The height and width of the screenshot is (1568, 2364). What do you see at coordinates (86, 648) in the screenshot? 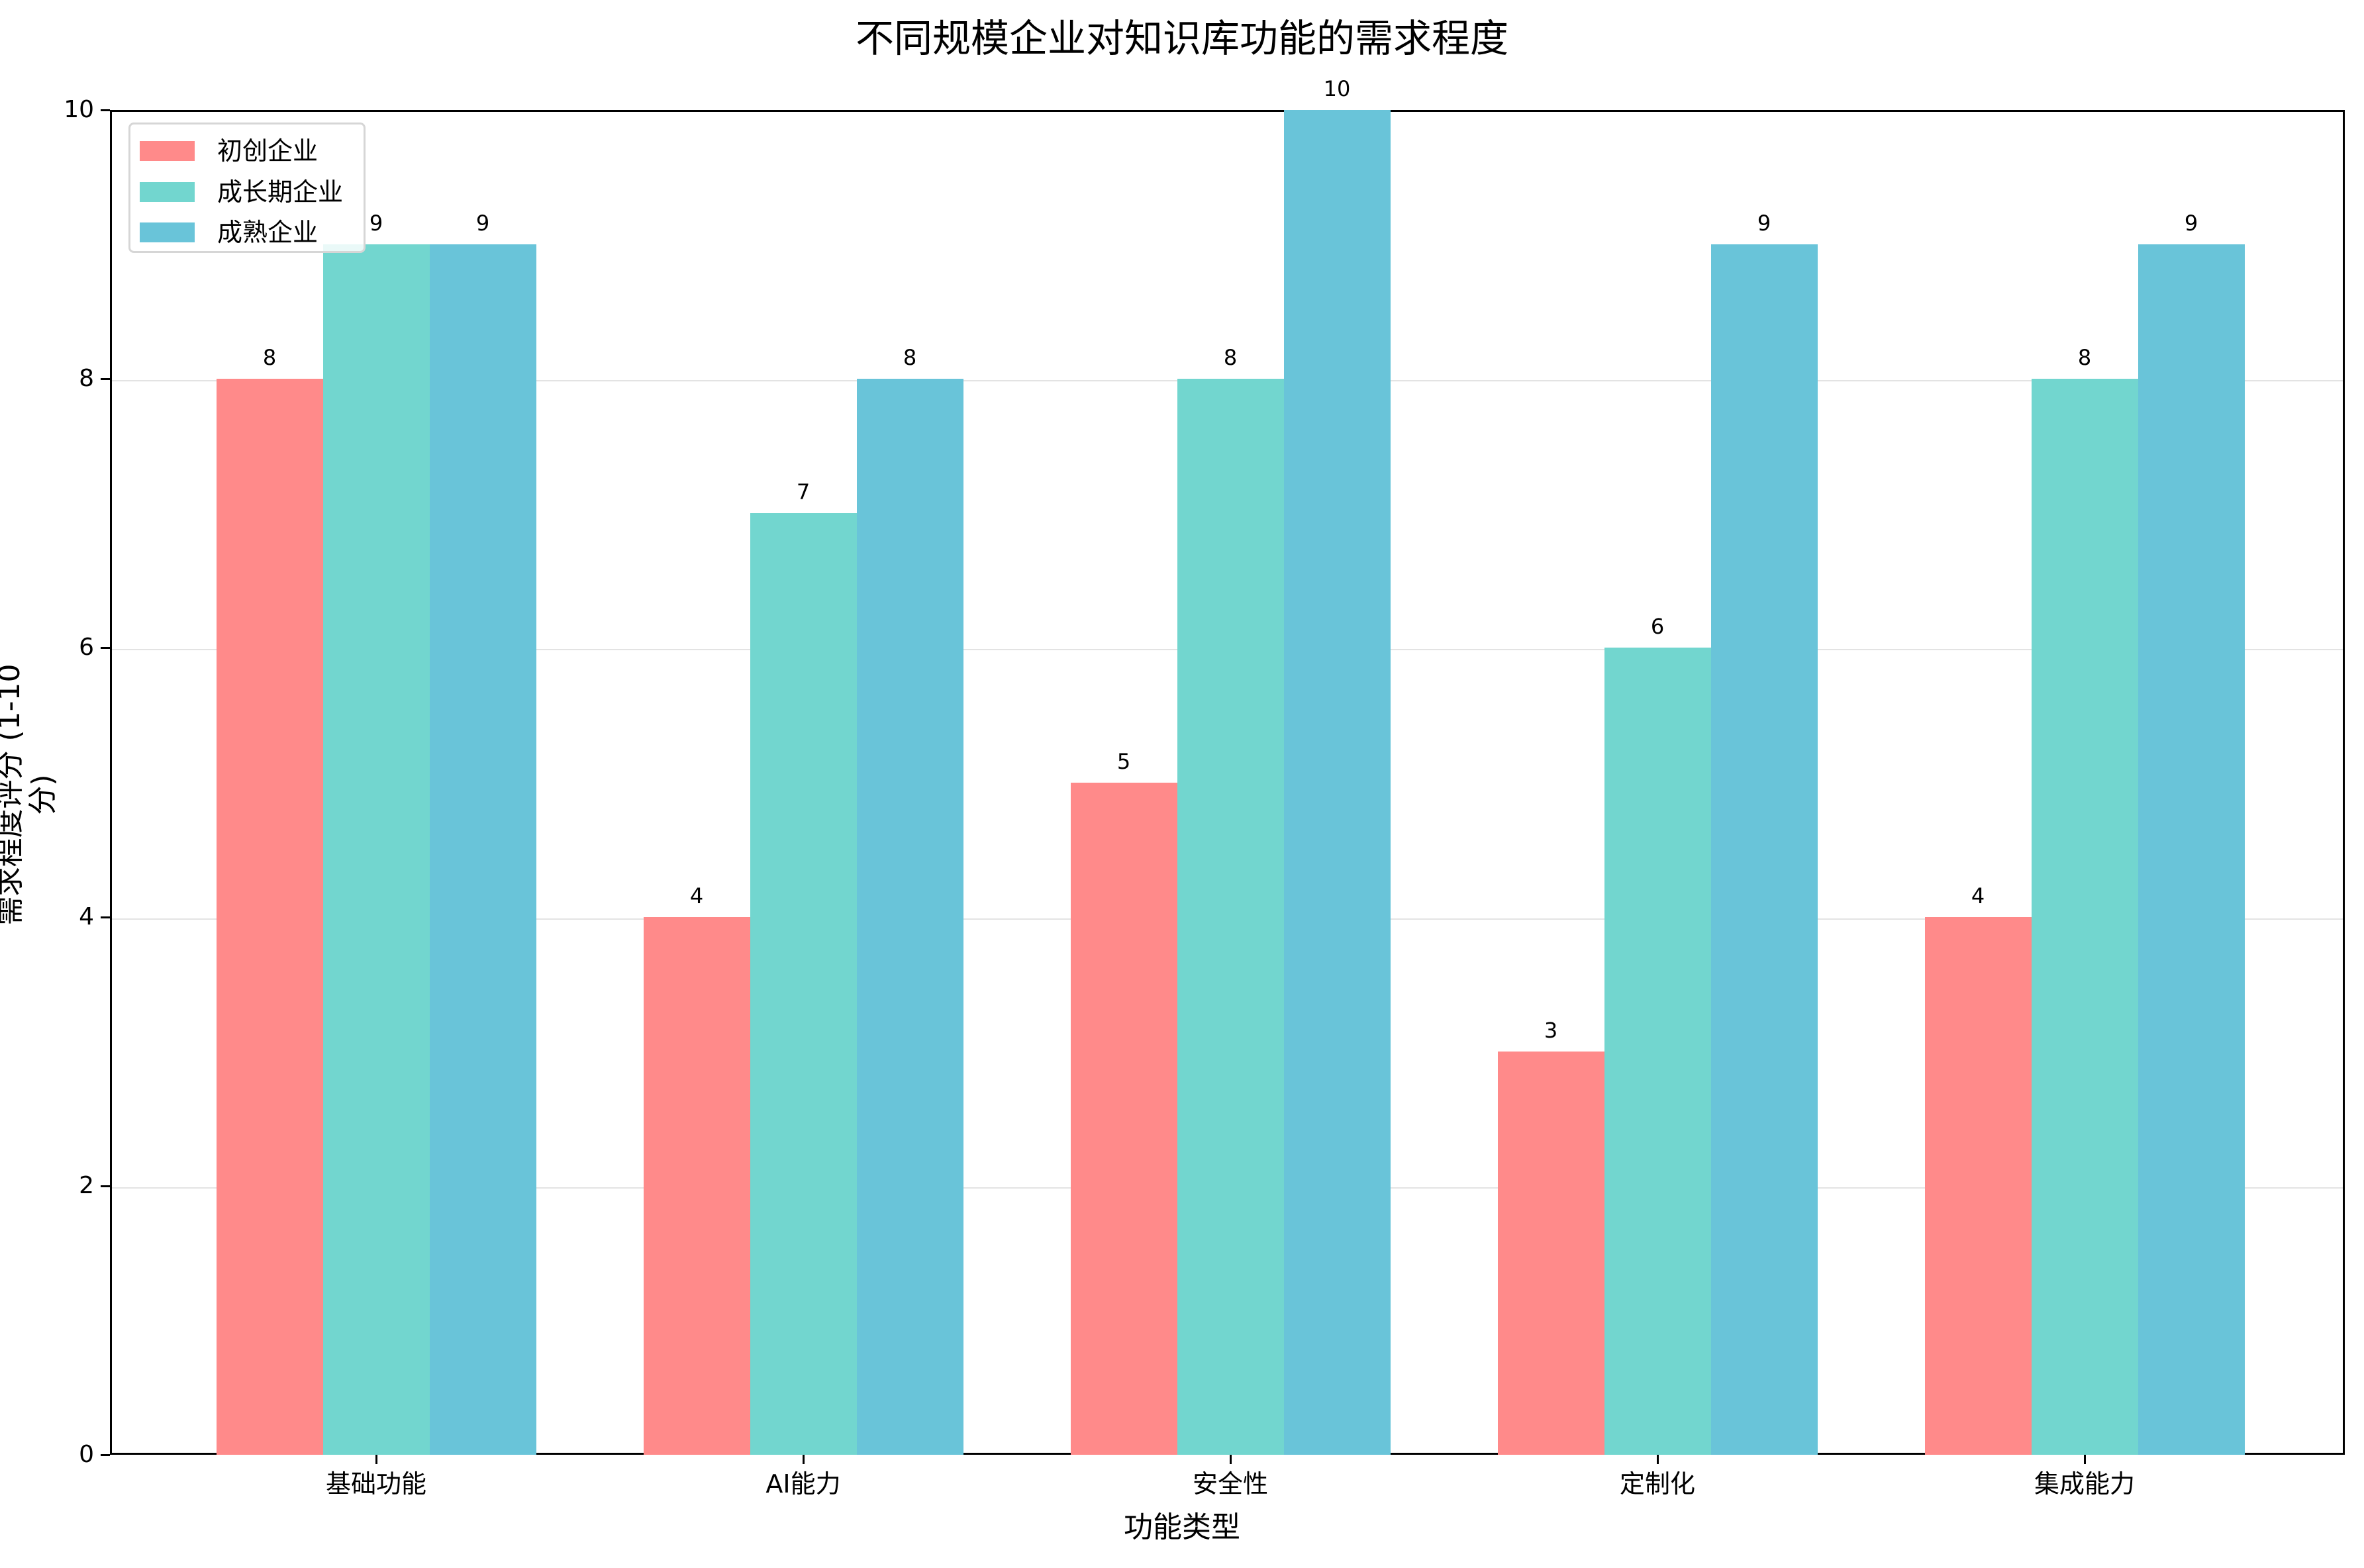
I see `y-tick-label: 6` at bounding box center [86, 648].